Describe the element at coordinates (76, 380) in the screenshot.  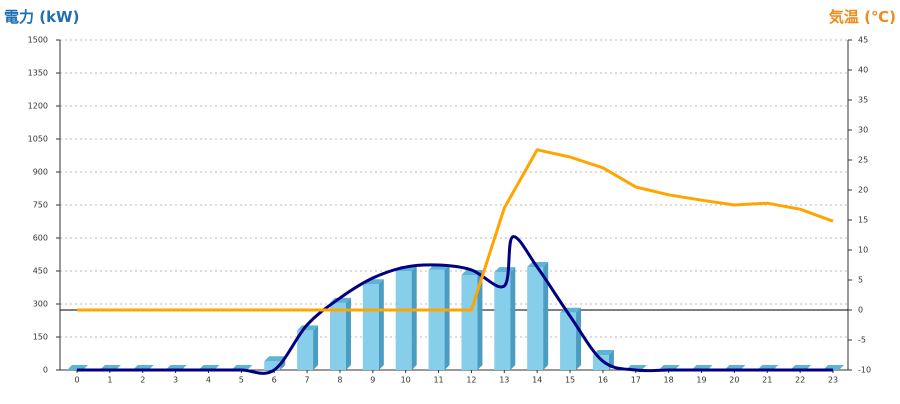
I see `x-tick-label: 0` at that location.